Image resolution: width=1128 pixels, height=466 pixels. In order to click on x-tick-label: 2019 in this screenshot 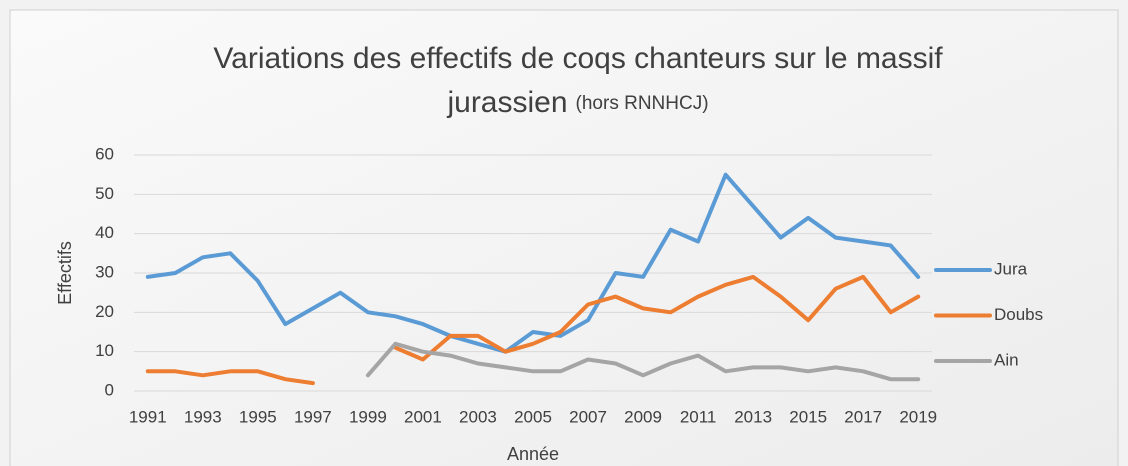, I will do `click(918, 416)`.